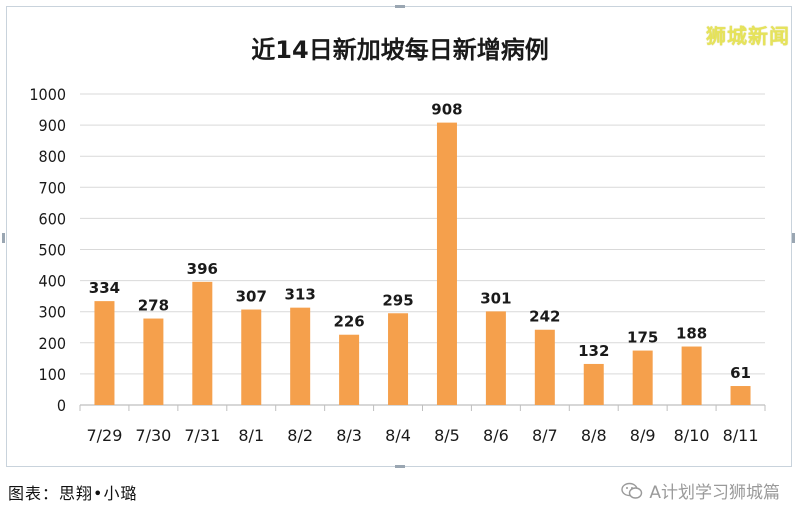 This screenshot has width=800, height=522. I want to click on frame-handle-left, so click(3, 238).